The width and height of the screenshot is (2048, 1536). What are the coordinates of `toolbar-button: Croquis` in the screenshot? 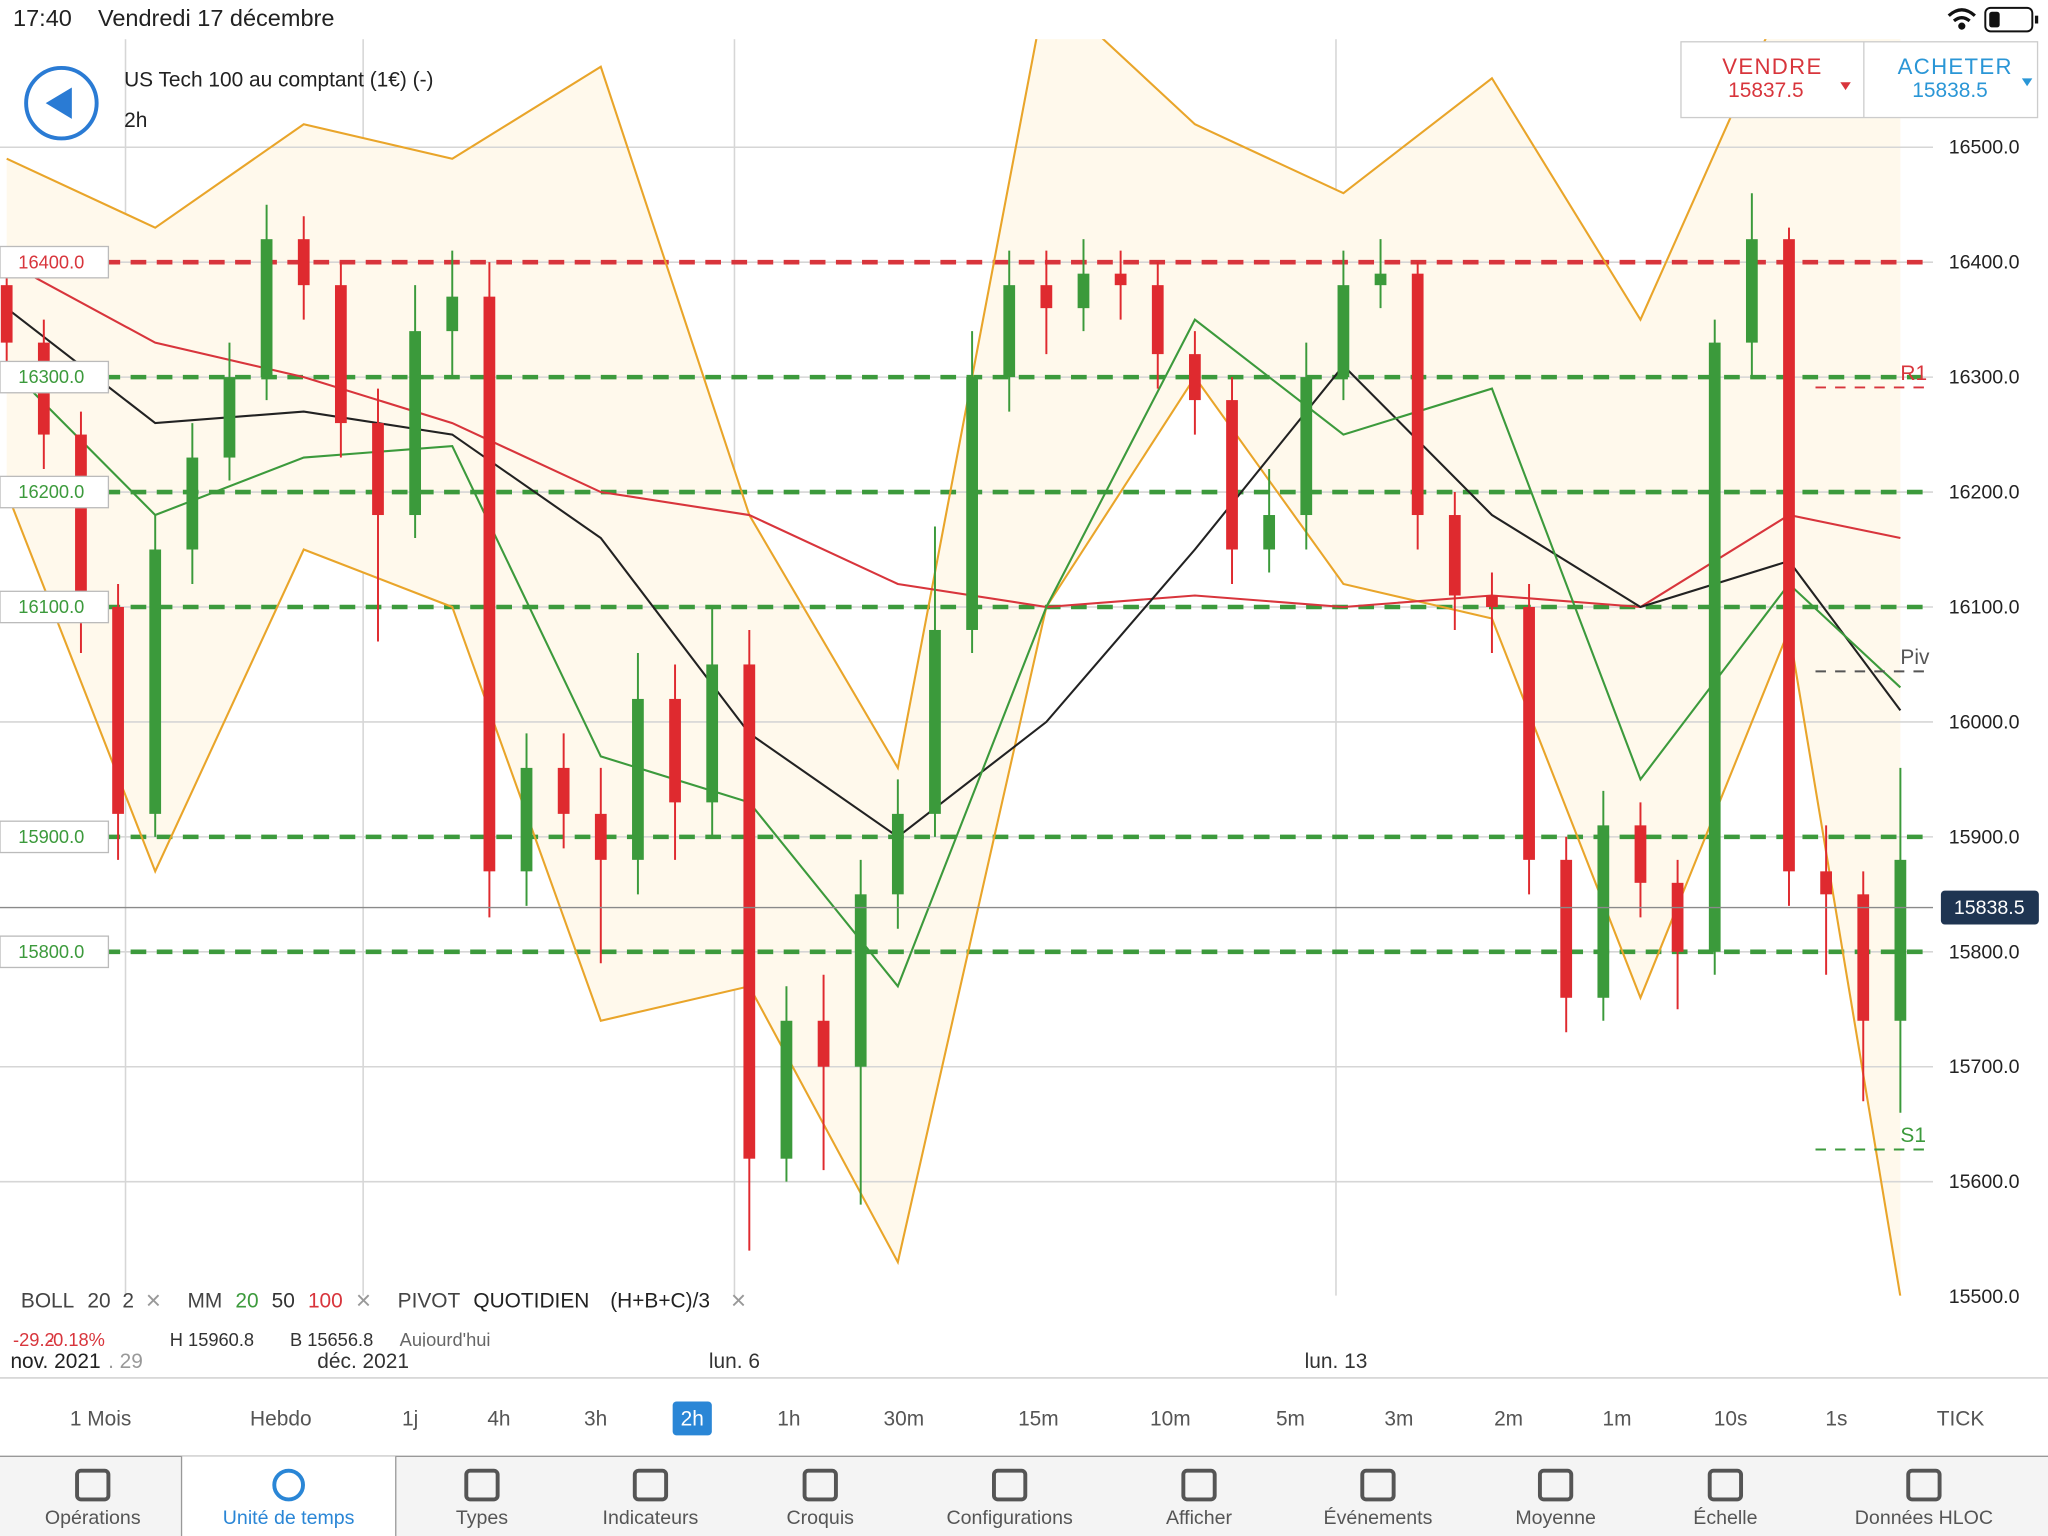 It's located at (821, 1518).